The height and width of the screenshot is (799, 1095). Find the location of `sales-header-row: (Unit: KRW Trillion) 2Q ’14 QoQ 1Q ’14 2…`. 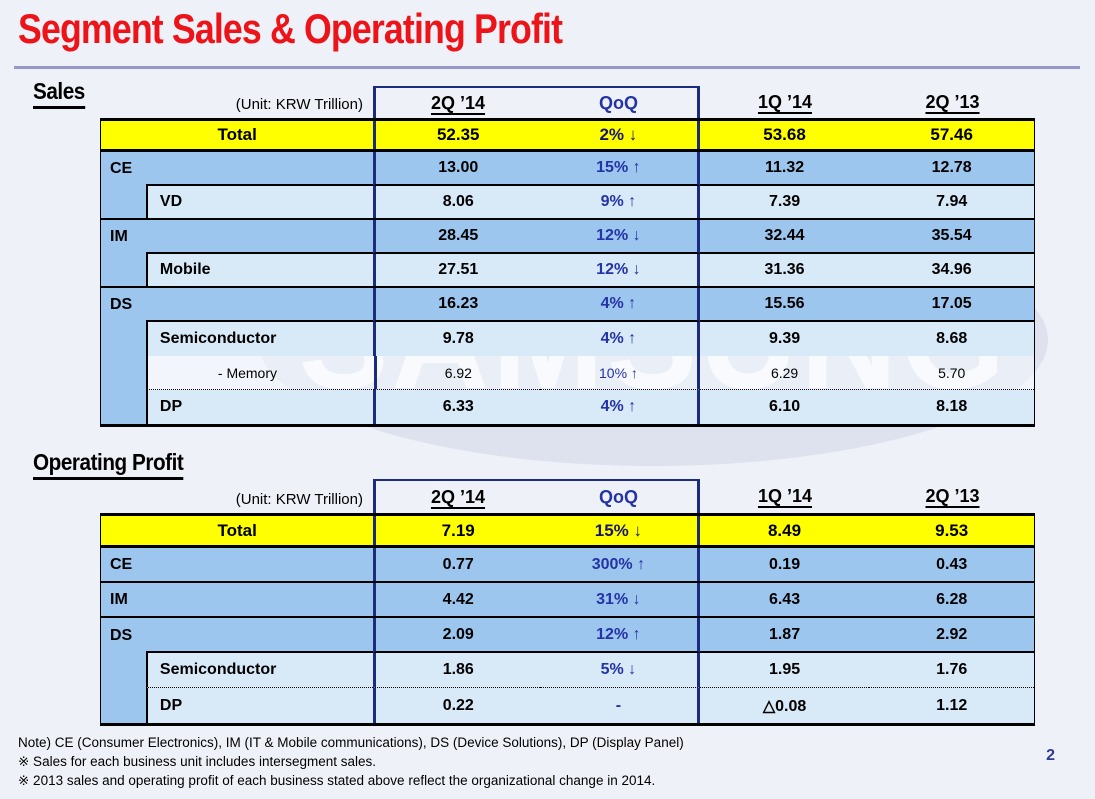

sales-header-row: (Unit: KRW Trillion) 2Q ’14 QoQ 1Q ’14 2… is located at coordinates (567, 102).